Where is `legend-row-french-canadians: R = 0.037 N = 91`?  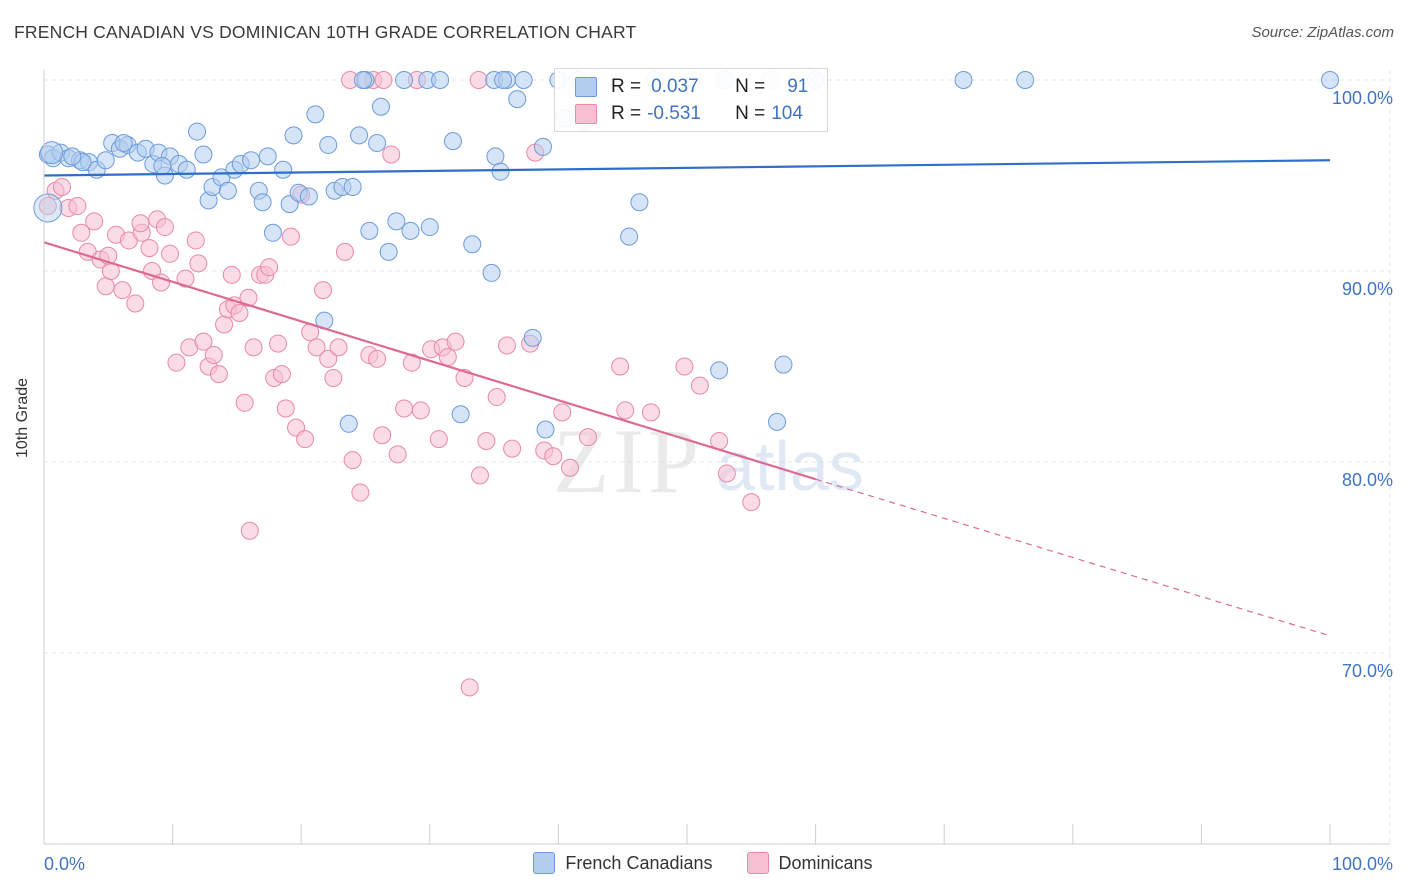
legend-row-french-canadians: R = 0.037 N = 91 is located at coordinates (691, 87).